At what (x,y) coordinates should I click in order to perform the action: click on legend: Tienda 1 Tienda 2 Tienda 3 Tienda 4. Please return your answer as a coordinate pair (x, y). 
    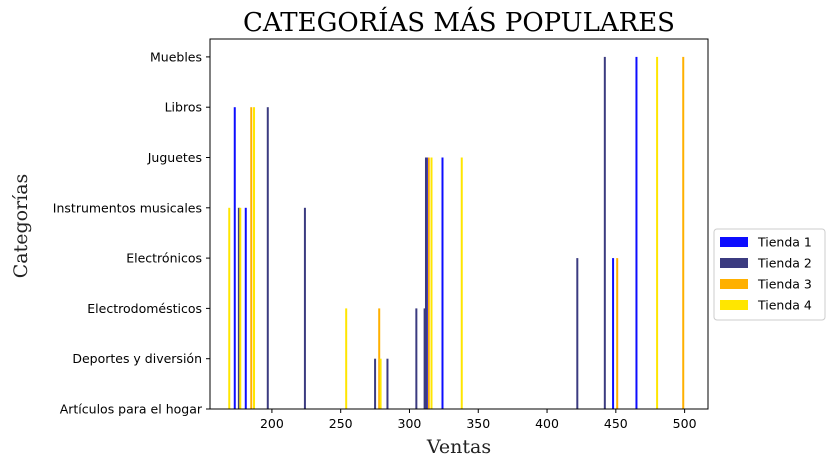
    Looking at the image, I should click on (769, 274).